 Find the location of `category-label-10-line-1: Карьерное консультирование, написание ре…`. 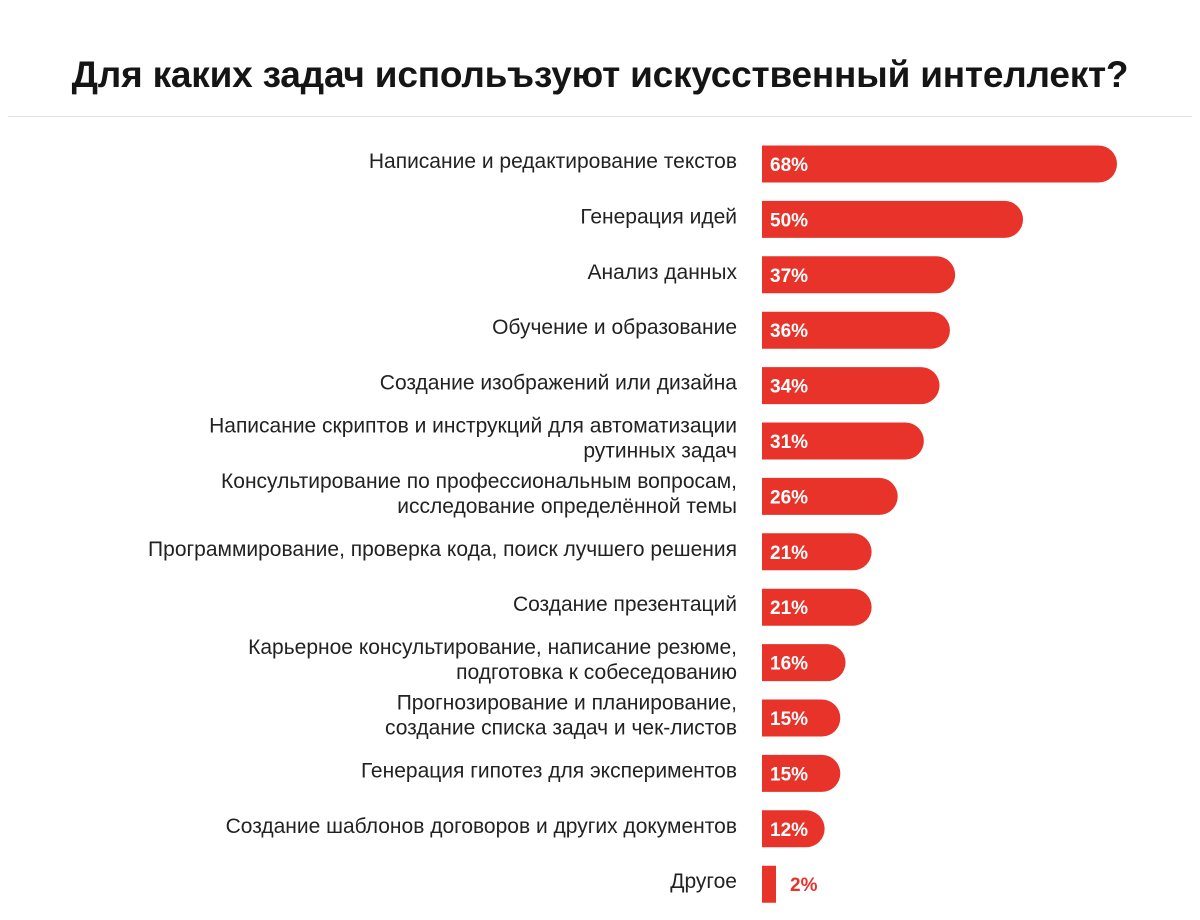

category-label-10-line-1: Карьерное консультирование, написание ре… is located at coordinates (492, 647).